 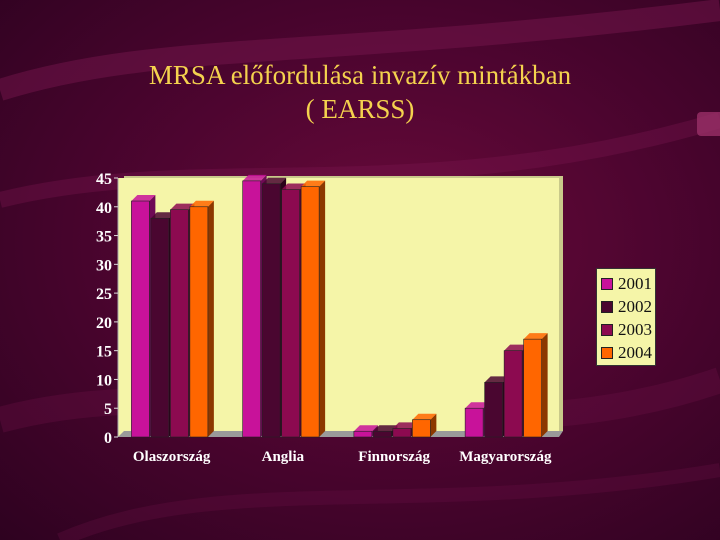 What do you see at coordinates (104, 352) in the screenshot?
I see `y-tick-label: 15` at bounding box center [104, 352].